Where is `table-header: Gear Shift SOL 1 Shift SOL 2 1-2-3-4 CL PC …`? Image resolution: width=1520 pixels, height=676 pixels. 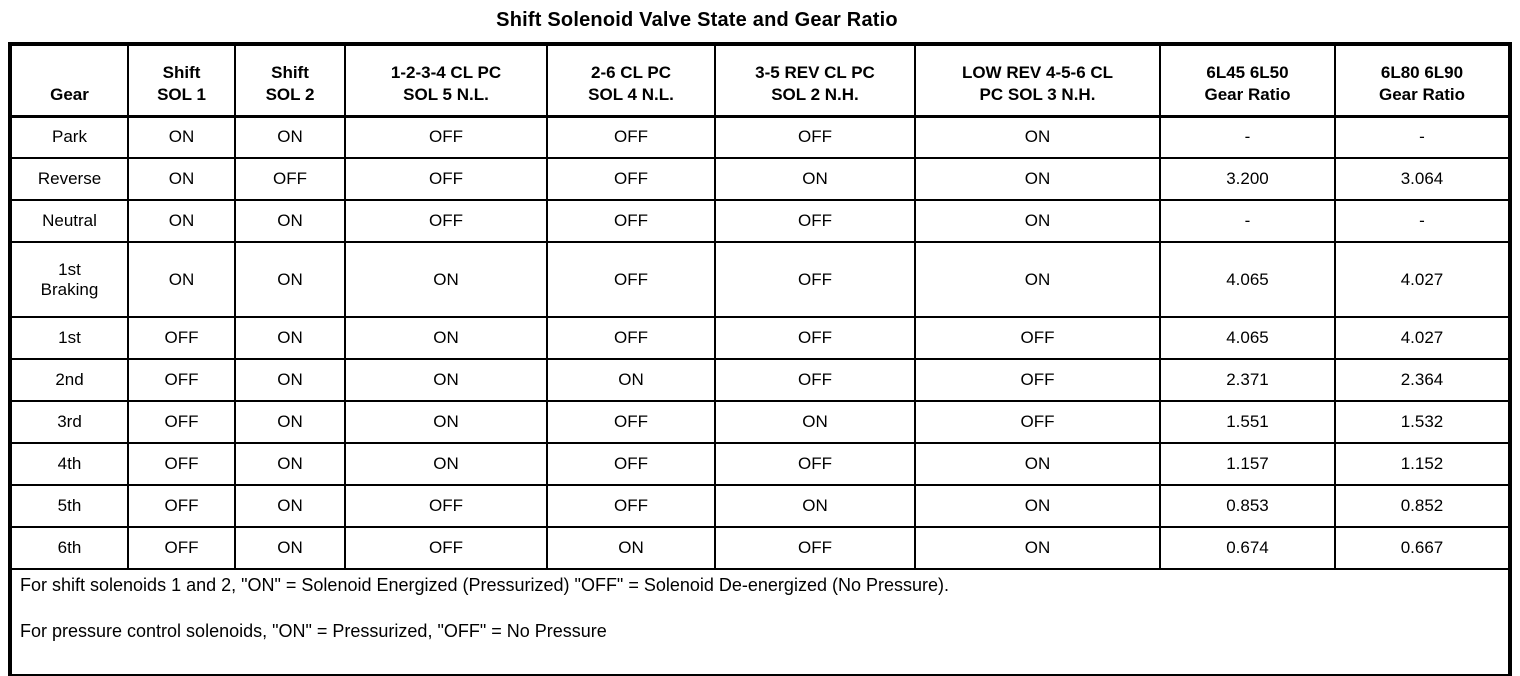
table-header: Gear Shift SOL 1 Shift SOL 2 1-2-3-4 CL PC … is located at coordinates (760, 80).